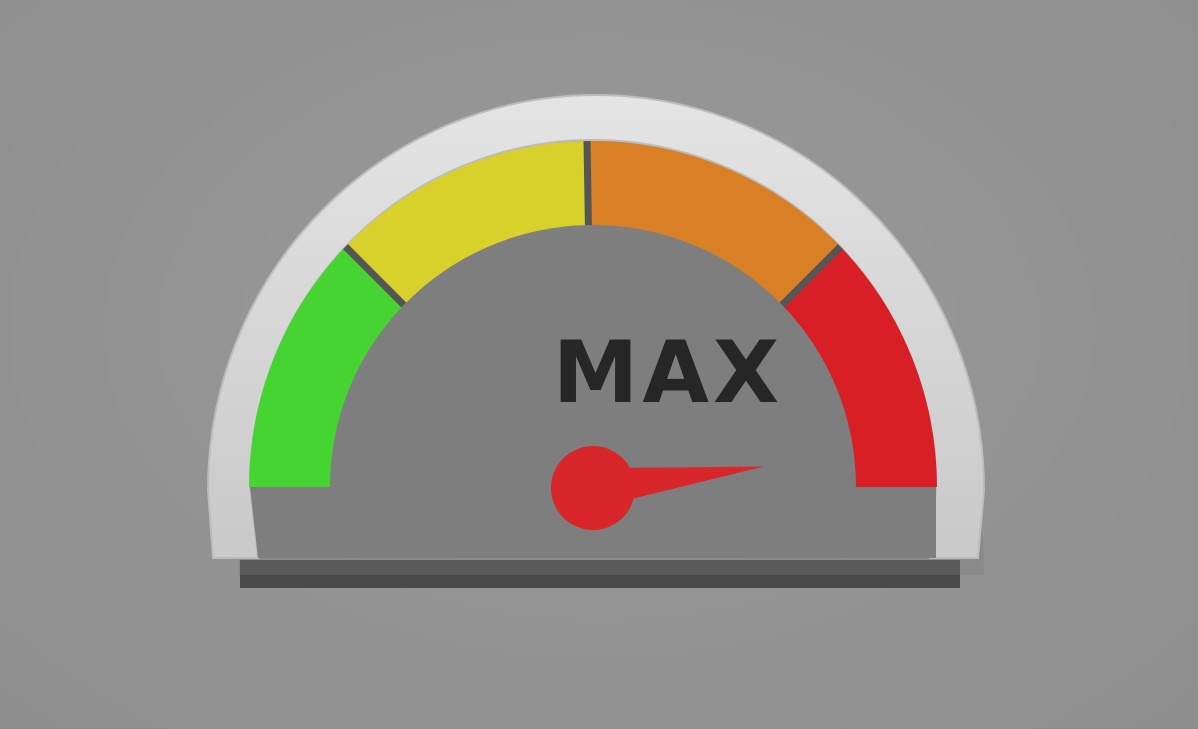  I want to click on gauge-max-label: MAX, so click(668, 373).